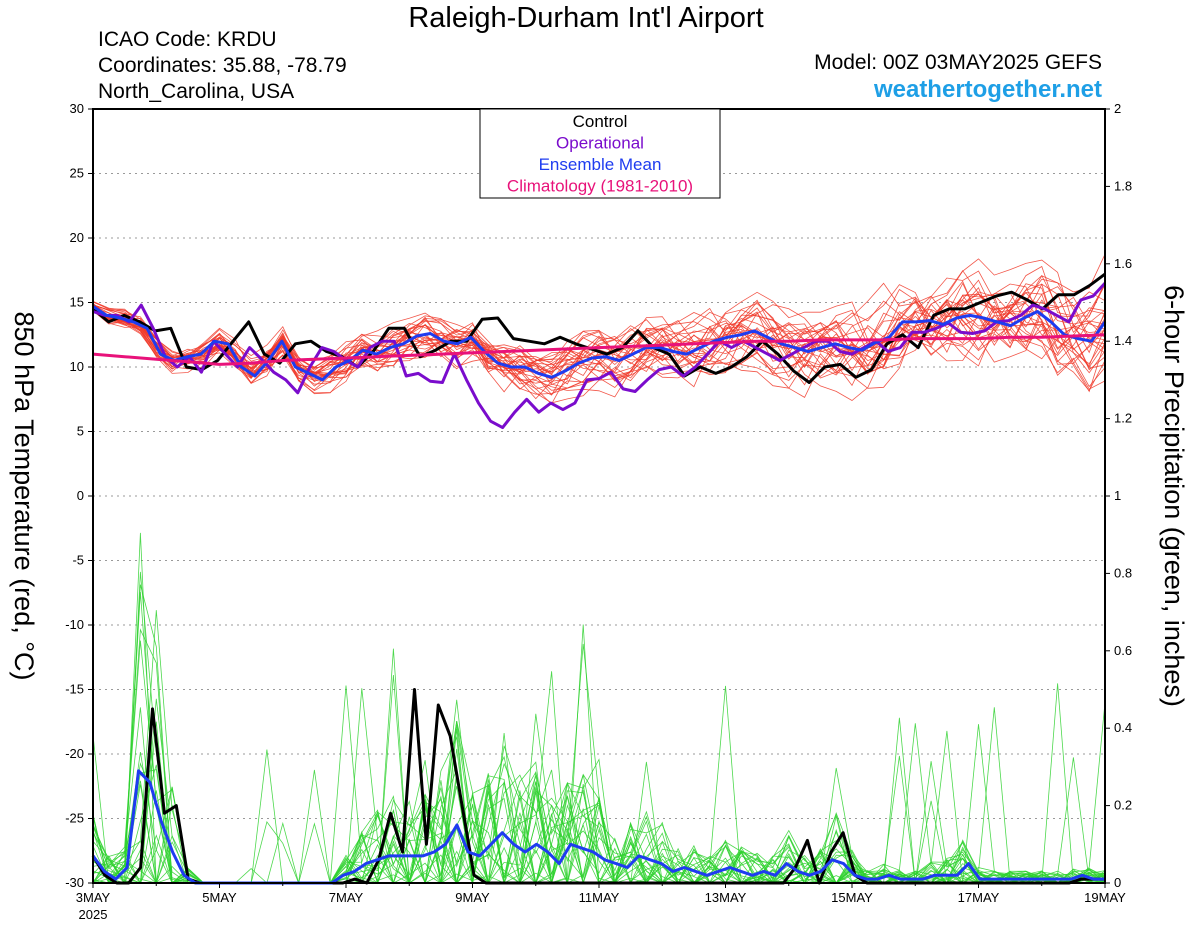  I want to click on left-axis-title: 850 hPa Temperature (red, °C), so click(24, 496).